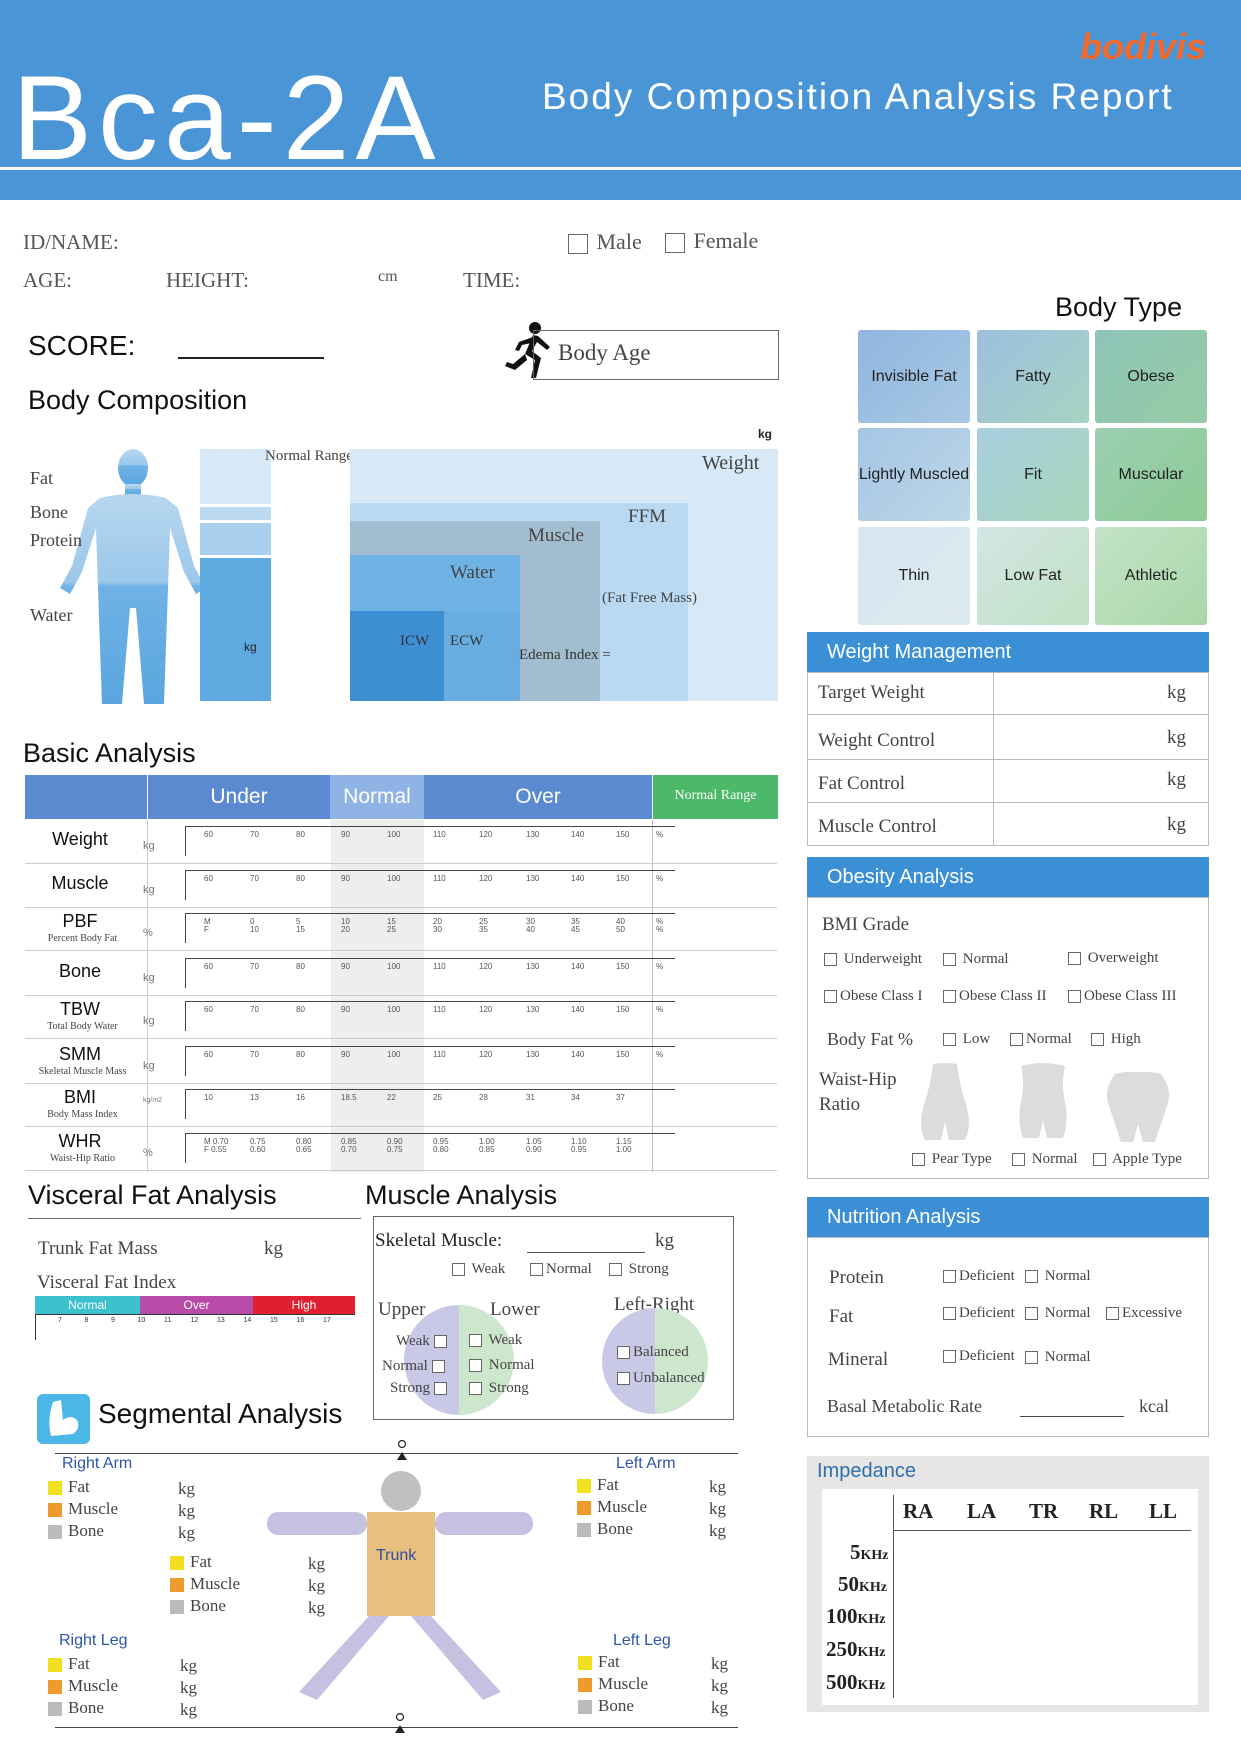 Image resolution: width=1241 pixels, height=1755 pixels. Describe the element at coordinates (578, 243) in the screenshot. I see `male-checkbox` at that location.